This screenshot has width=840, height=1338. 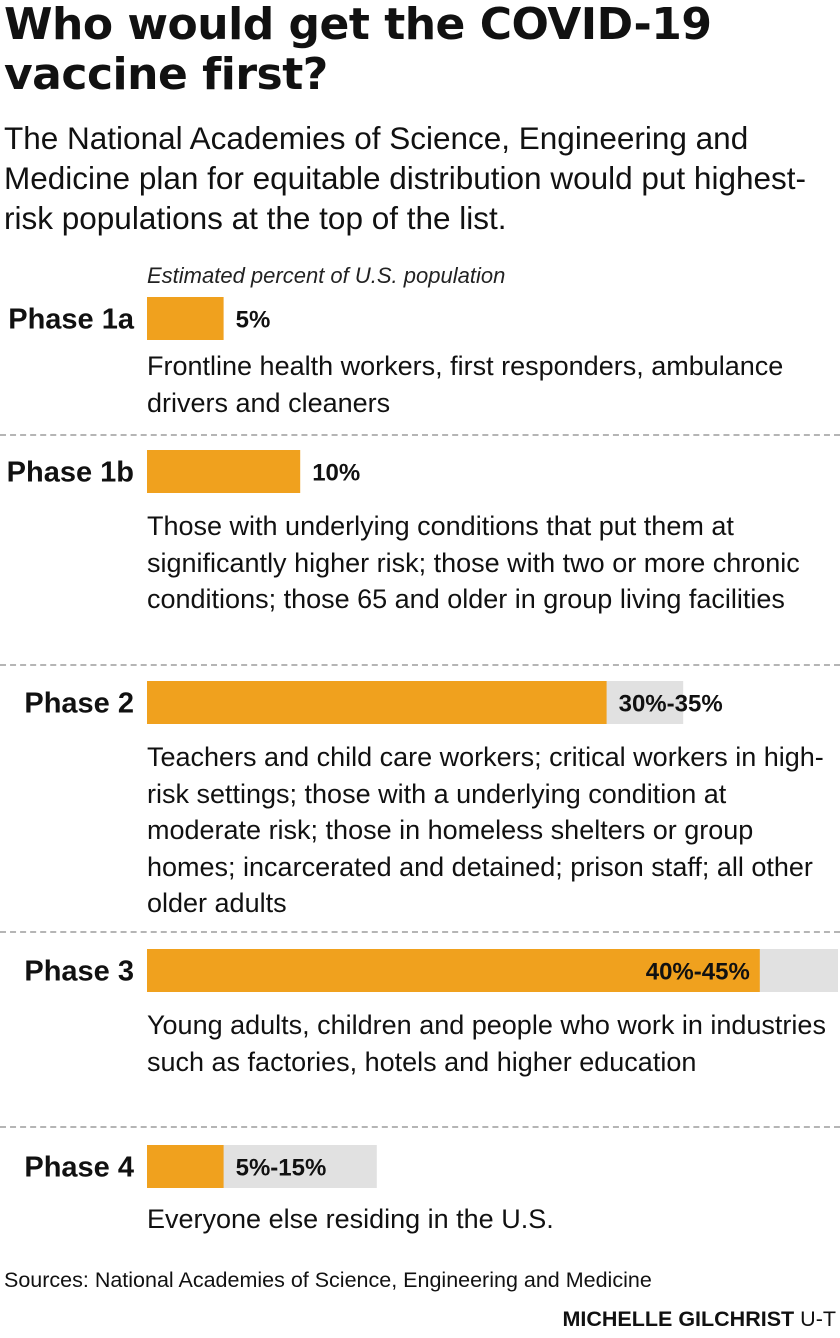 What do you see at coordinates (79, 704) in the screenshot?
I see `phase-label: Phase 2` at bounding box center [79, 704].